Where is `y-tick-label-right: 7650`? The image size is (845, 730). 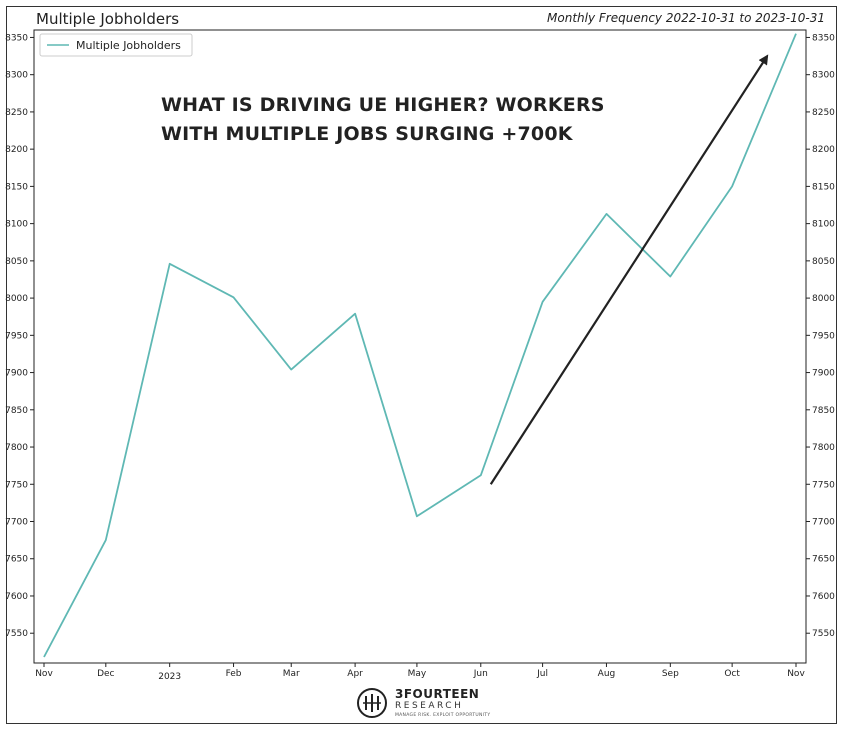 y-tick-label-right: 7650 is located at coordinates (823, 560).